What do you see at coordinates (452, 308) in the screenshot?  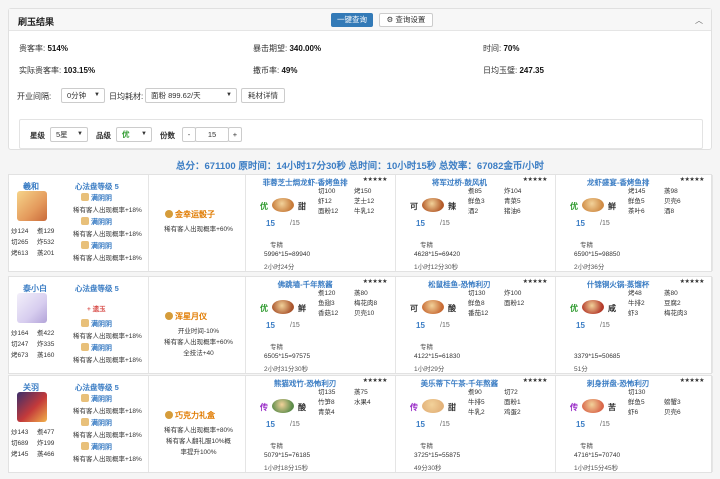 I see `dish-taste: 酸` at bounding box center [452, 308].